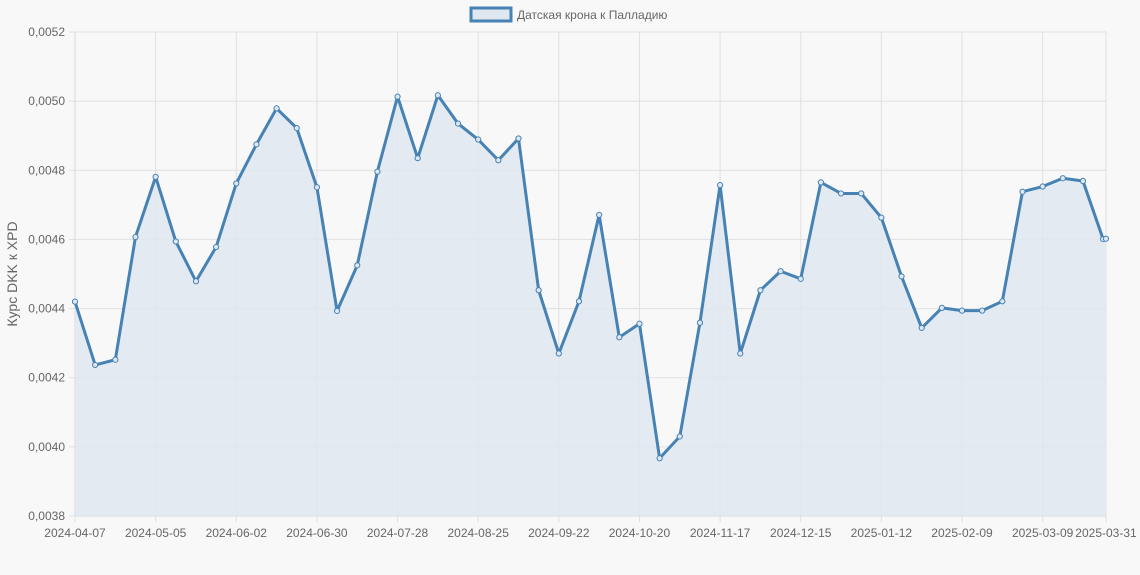  I want to click on x-tick-label: 2024-06-02, so click(237, 533).